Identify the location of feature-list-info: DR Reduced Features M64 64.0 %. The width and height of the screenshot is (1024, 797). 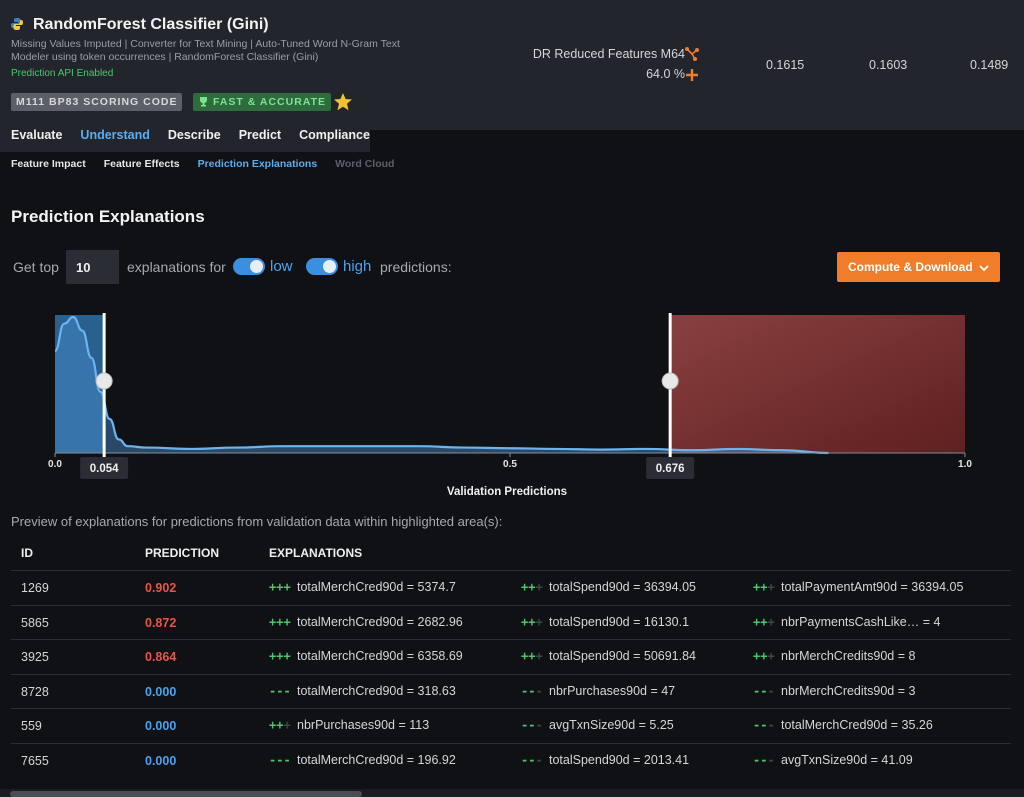
(592, 64).